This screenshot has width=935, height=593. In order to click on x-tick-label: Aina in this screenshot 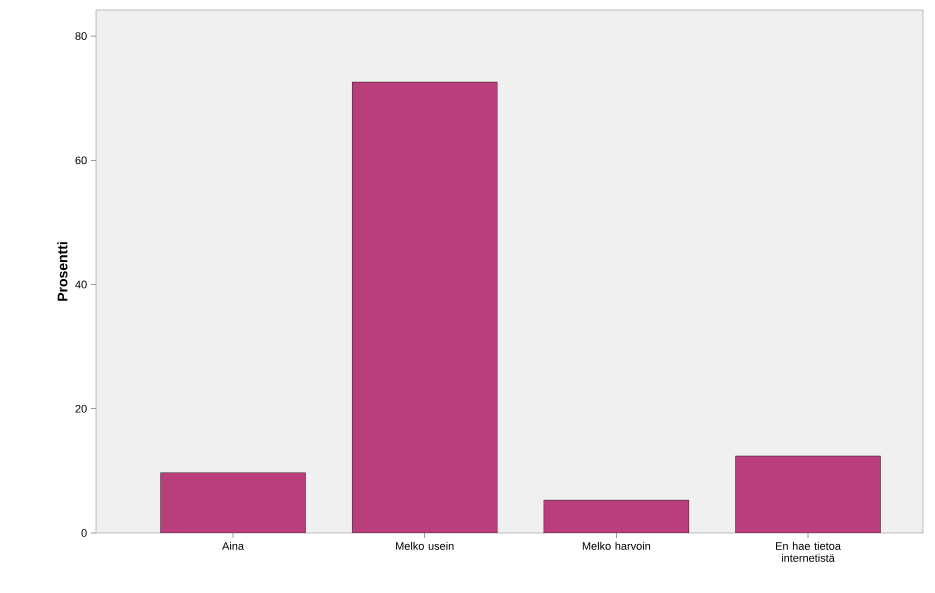, I will do `click(233, 546)`.